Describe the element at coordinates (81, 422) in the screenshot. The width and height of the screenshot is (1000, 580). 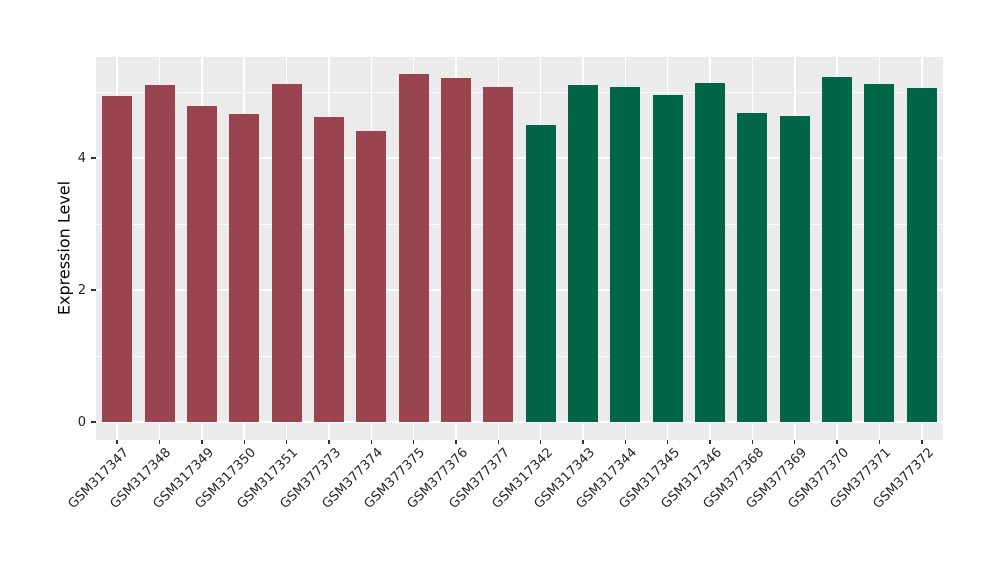
I see `y-tick-label: 0` at that location.